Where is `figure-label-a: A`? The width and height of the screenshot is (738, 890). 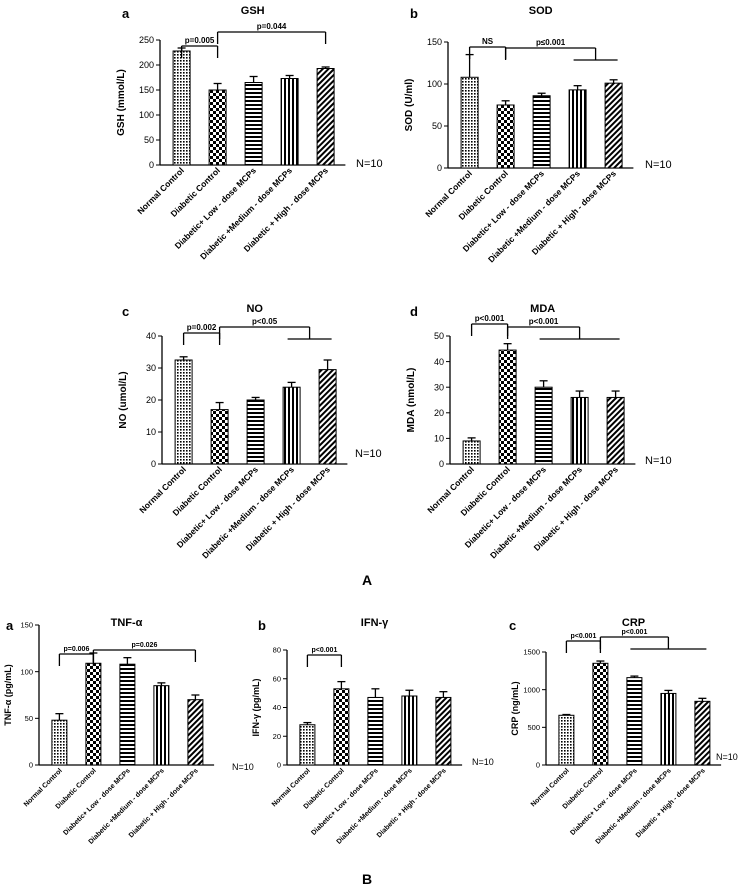 figure-label-a: A is located at coordinates (367, 580).